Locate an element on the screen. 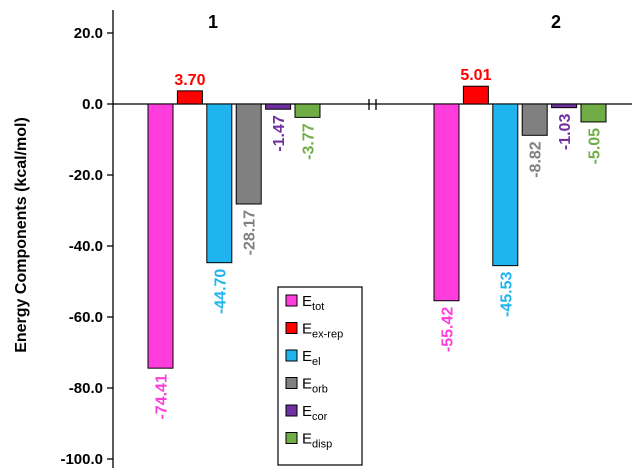 The width and height of the screenshot is (632, 468). legend-entry-ex-rep: Eex-rep is located at coordinates (322, 331).